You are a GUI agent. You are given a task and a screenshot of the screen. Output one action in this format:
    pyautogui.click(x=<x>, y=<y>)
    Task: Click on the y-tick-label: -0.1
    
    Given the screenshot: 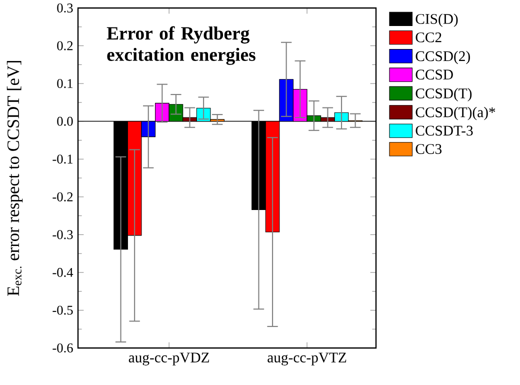 What is the action you would take?
    pyautogui.click(x=62, y=159)
    